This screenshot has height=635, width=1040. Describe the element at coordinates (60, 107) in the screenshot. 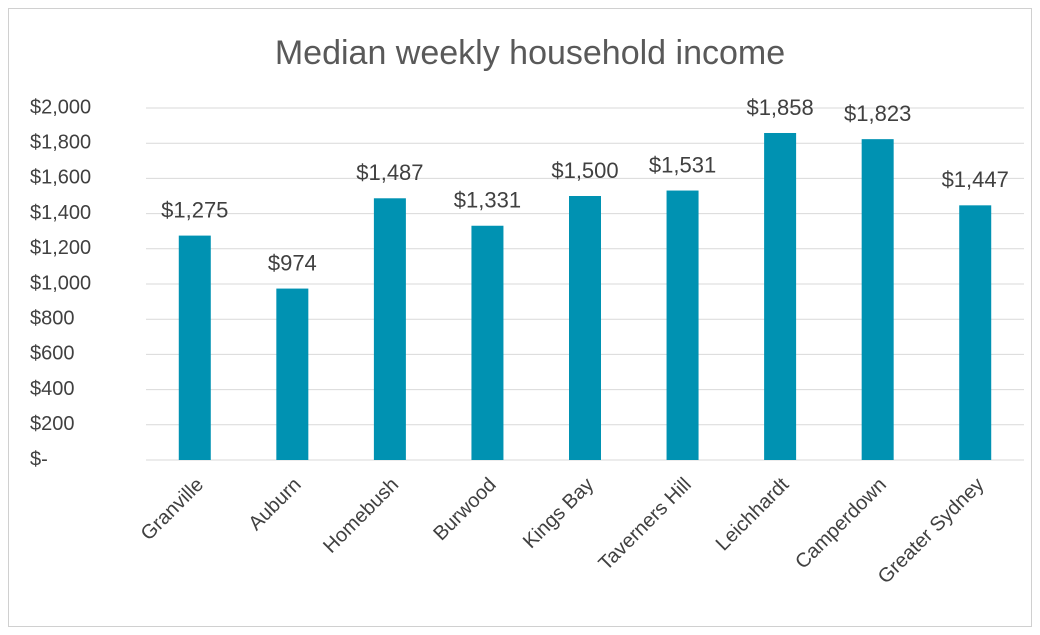

I see `y-tick-label: $2,000` at that location.